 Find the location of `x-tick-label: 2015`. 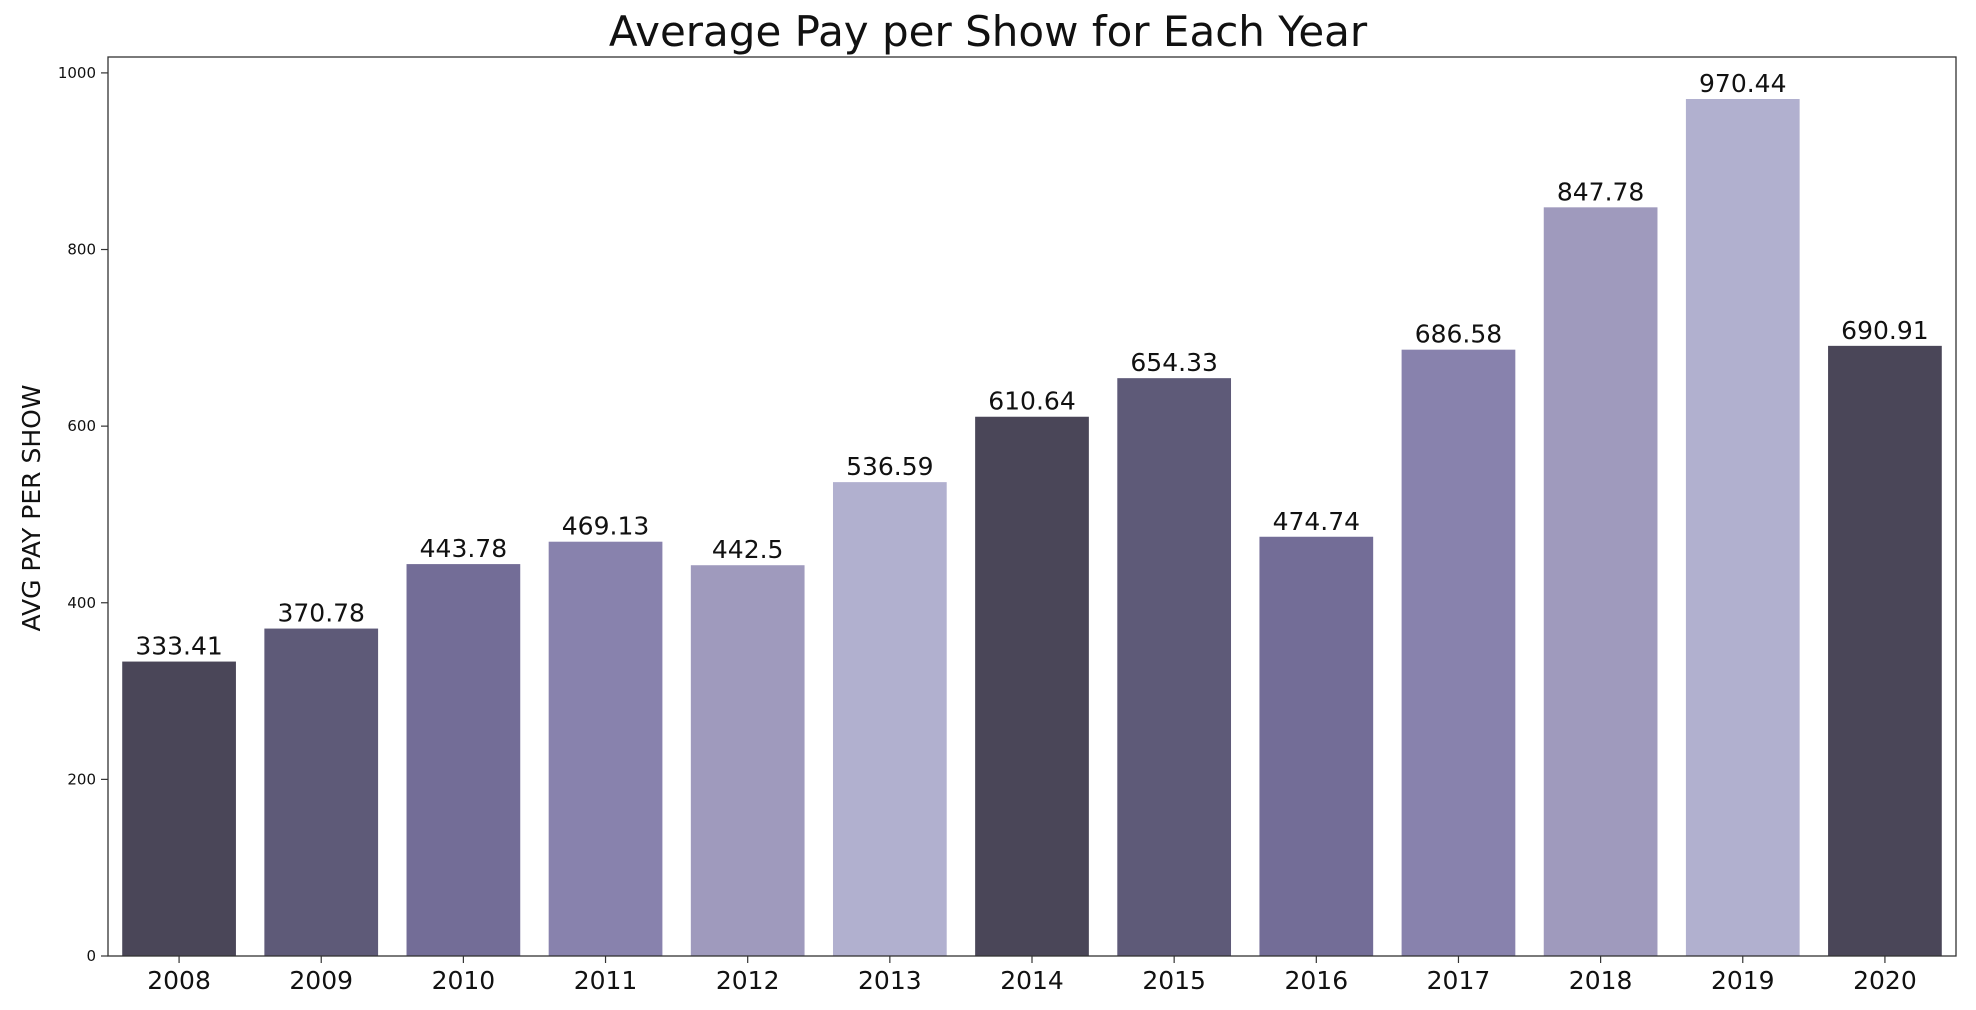

x-tick-label: 2015 is located at coordinates (1174, 980).